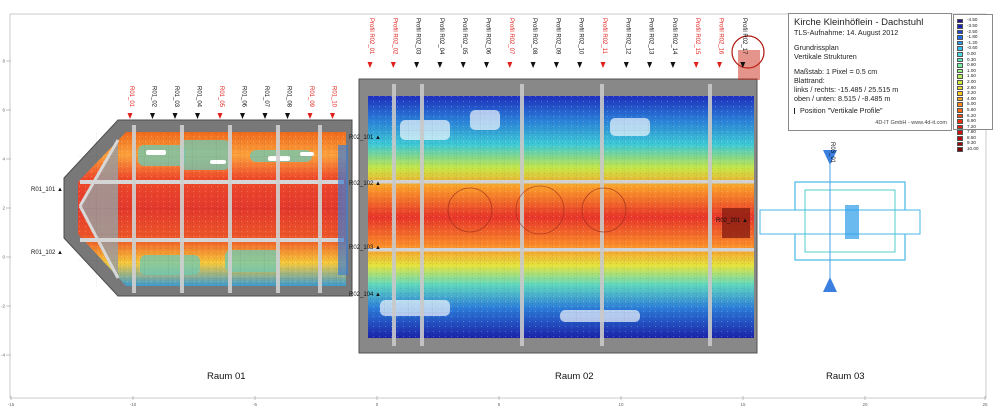  Describe the element at coordinates (846, 89) in the screenshot. I see `margin-left-right: links / rechts: -15.485 / 25.515 m` at that location.